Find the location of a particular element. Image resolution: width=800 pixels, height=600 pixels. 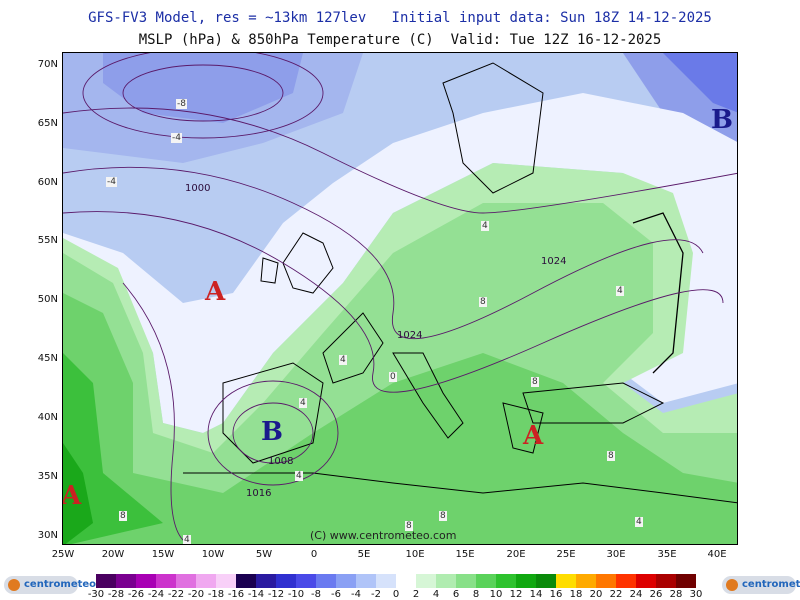

scale-tick-label: 10 is located at coordinates (496, 594).